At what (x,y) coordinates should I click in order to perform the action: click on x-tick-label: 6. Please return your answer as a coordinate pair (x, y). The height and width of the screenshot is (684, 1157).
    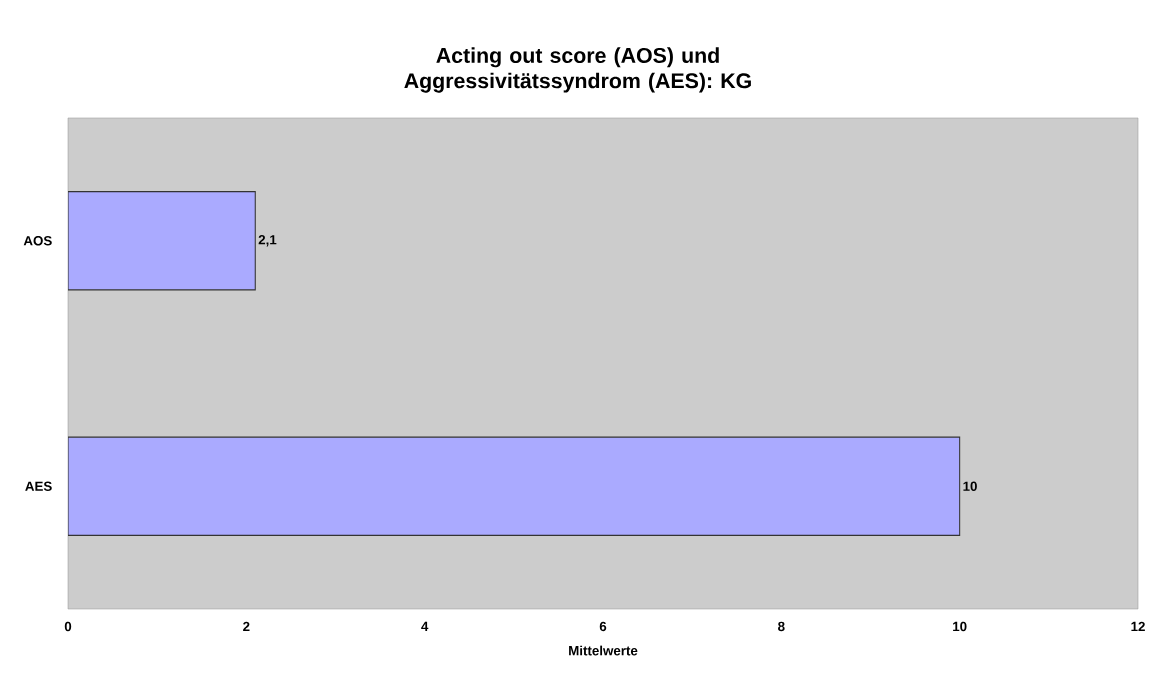
    Looking at the image, I should click on (603, 626).